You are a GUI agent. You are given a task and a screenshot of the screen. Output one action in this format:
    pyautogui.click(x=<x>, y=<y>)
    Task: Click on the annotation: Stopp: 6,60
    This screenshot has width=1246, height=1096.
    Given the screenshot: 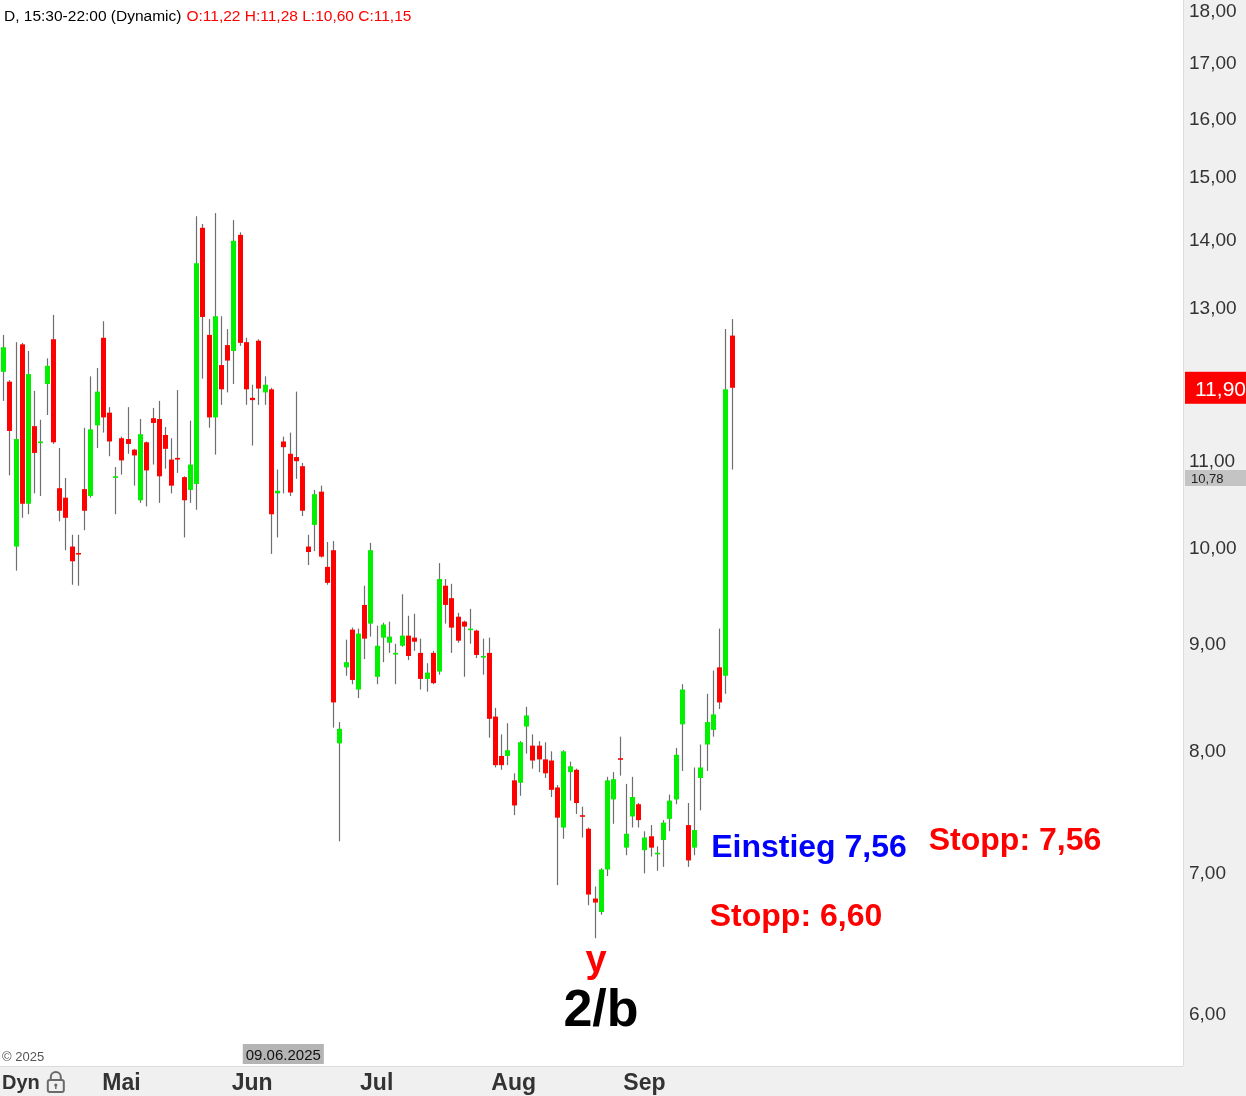 What is the action you would take?
    pyautogui.click(x=796, y=915)
    